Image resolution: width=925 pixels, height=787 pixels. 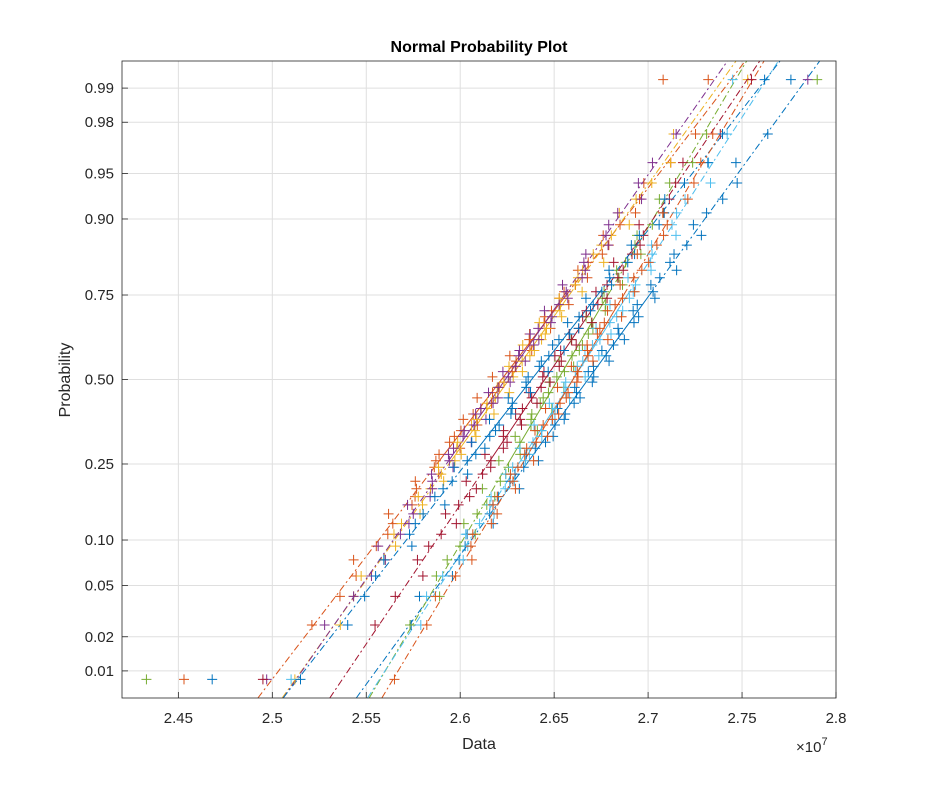 I want to click on y-tick-label: 0.50, so click(x=99, y=380).